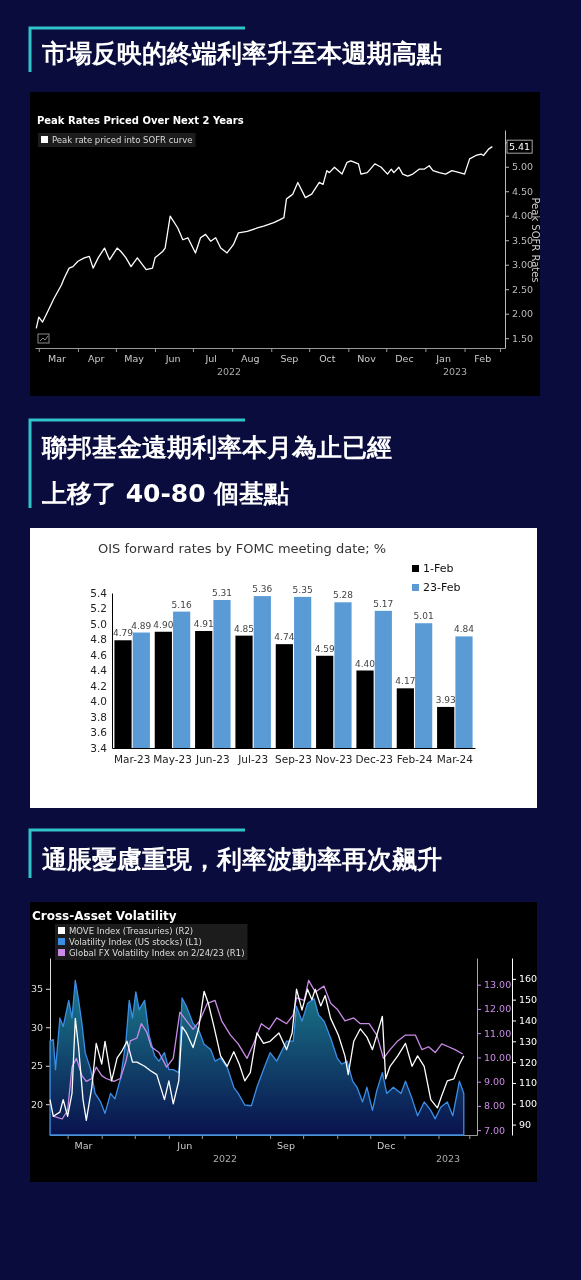 This screenshot has height=1280, width=581. What do you see at coordinates (528, 1083) in the screenshot?
I see `y3-tick-label: 110` at bounding box center [528, 1083].